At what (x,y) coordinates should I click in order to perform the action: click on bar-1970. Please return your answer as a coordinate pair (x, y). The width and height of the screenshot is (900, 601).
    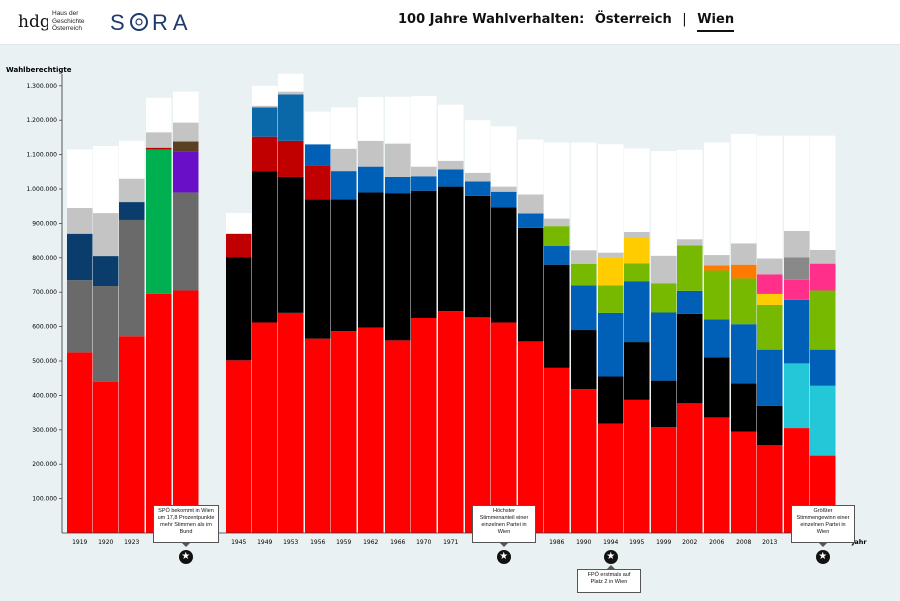
    Looking at the image, I should click on (424, 314).